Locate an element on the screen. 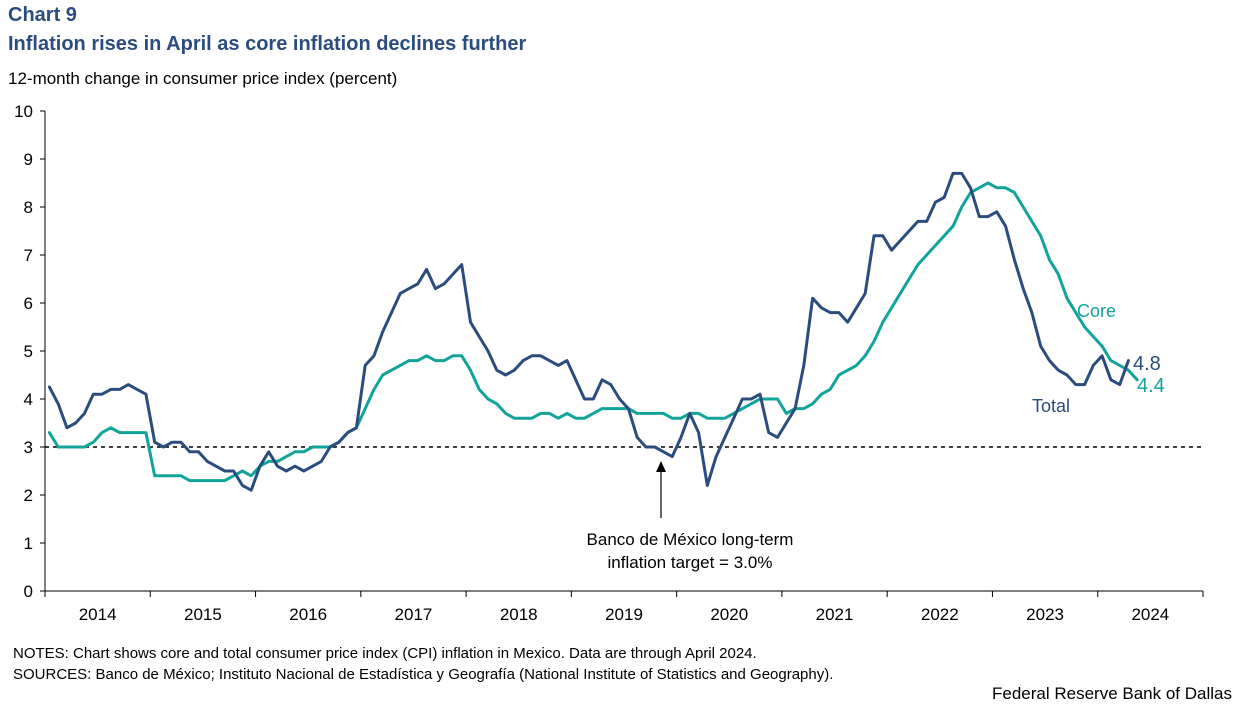 Image resolution: width=1244 pixels, height=704 pixels. x-tick-label: 2017 is located at coordinates (414, 614).